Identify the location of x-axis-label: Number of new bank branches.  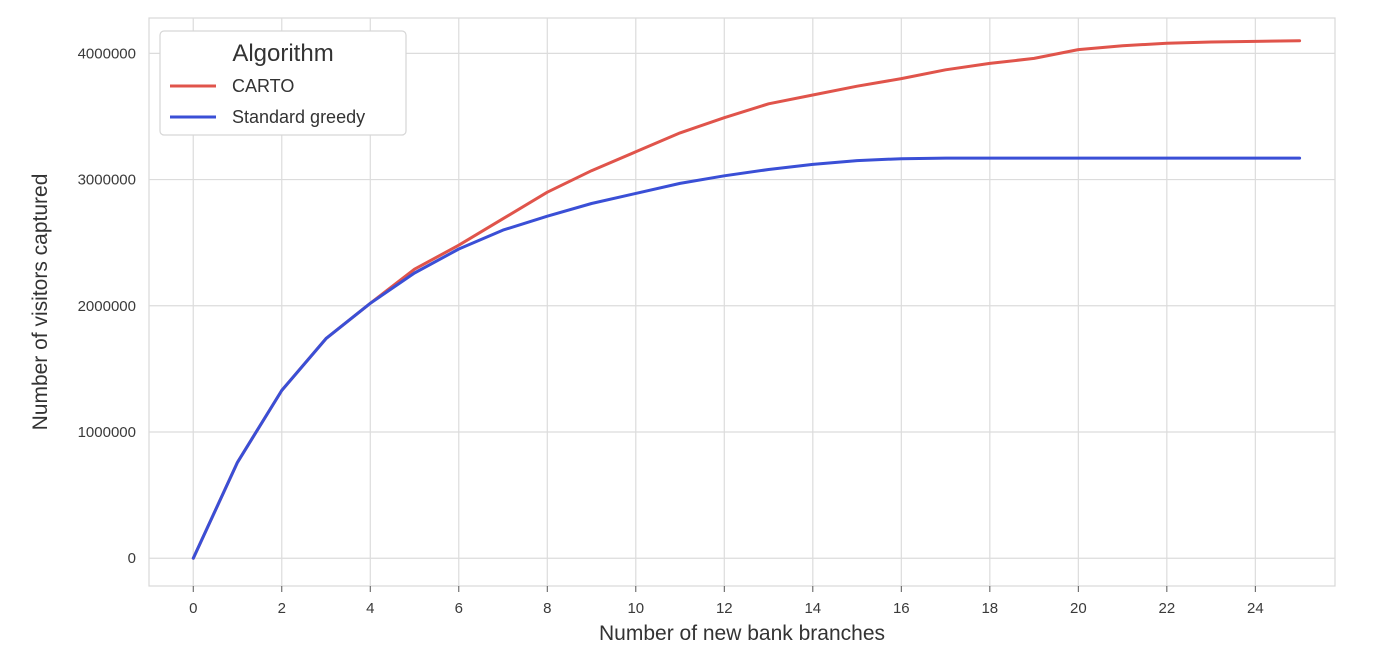
(742, 633).